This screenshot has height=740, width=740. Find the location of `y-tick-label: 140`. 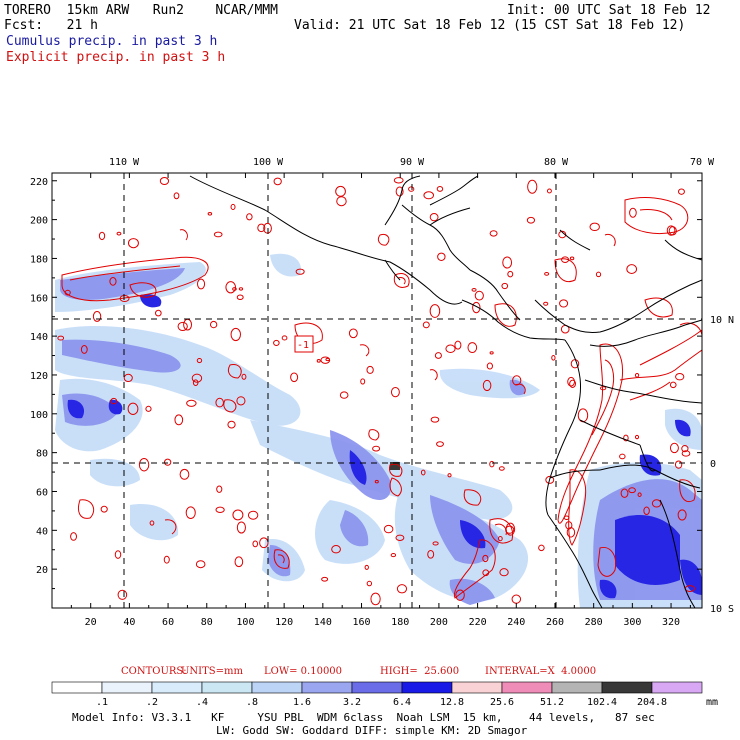

y-tick-label: 140 is located at coordinates (39, 337).